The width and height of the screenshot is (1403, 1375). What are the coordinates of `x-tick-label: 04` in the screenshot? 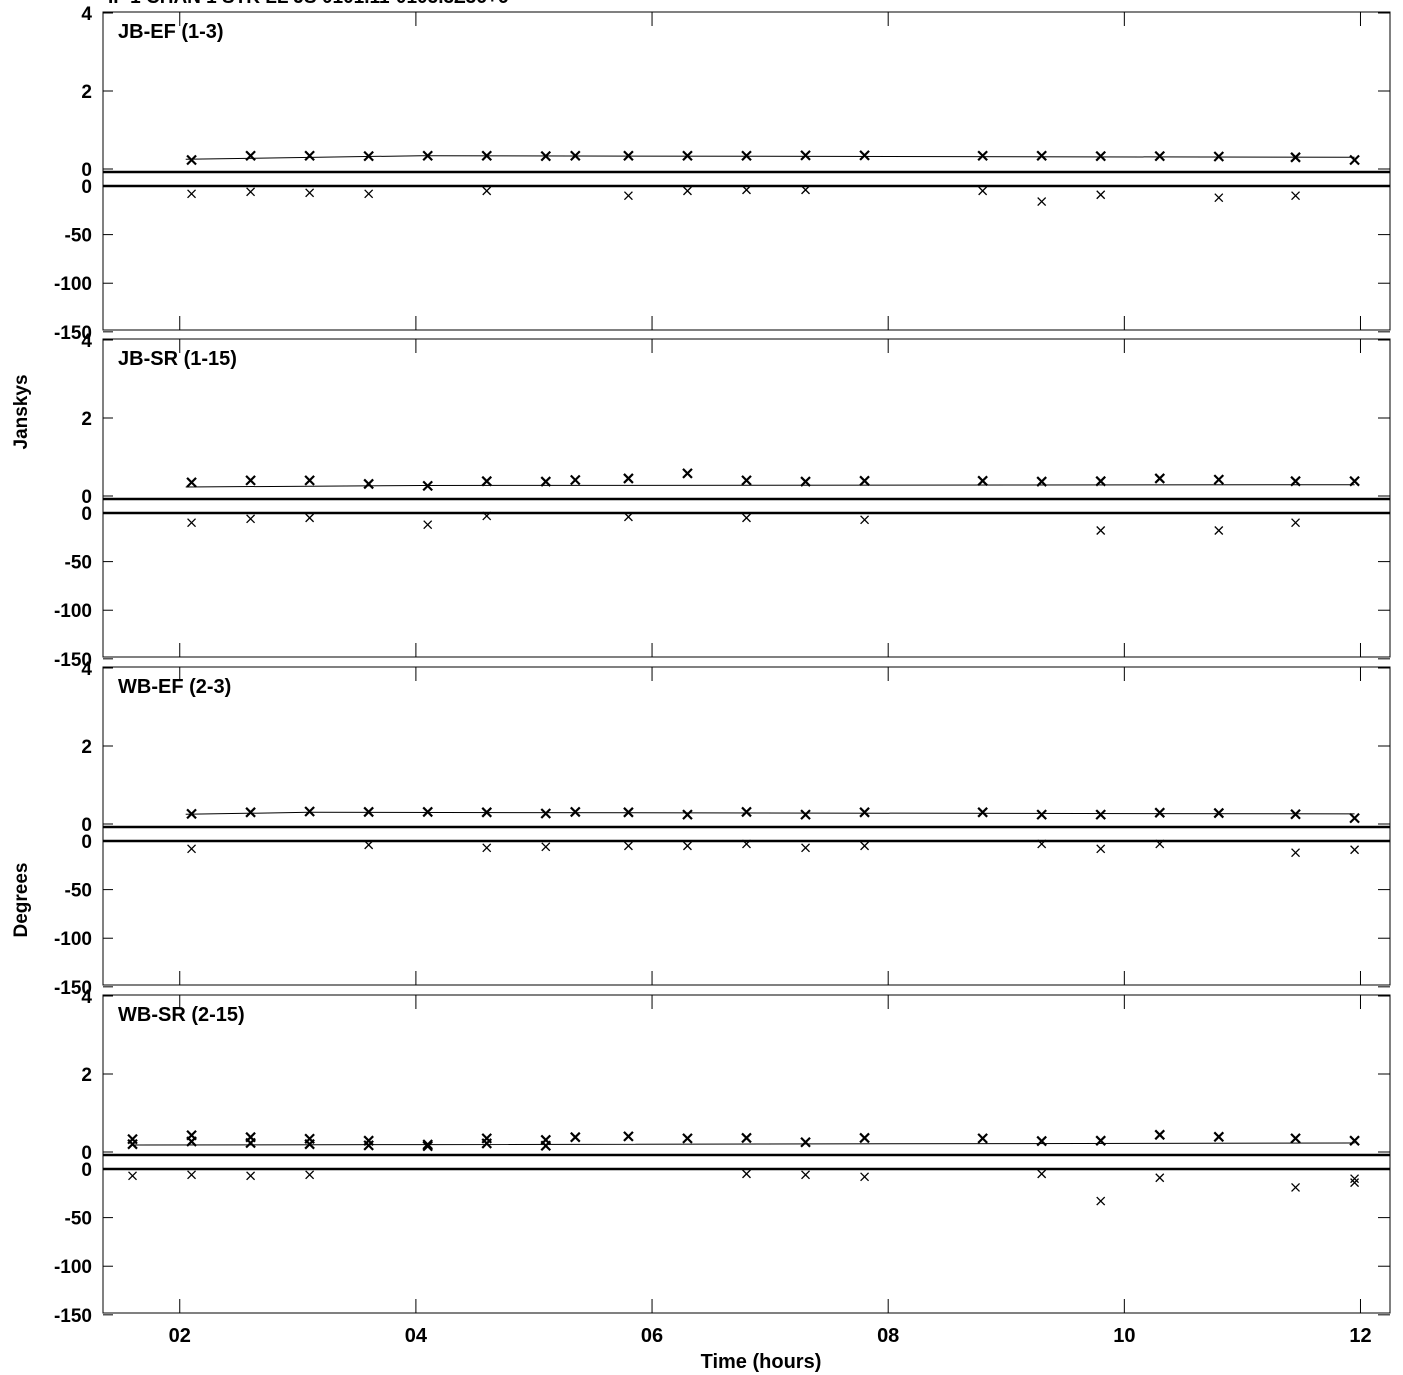 It's located at (416, 1336).